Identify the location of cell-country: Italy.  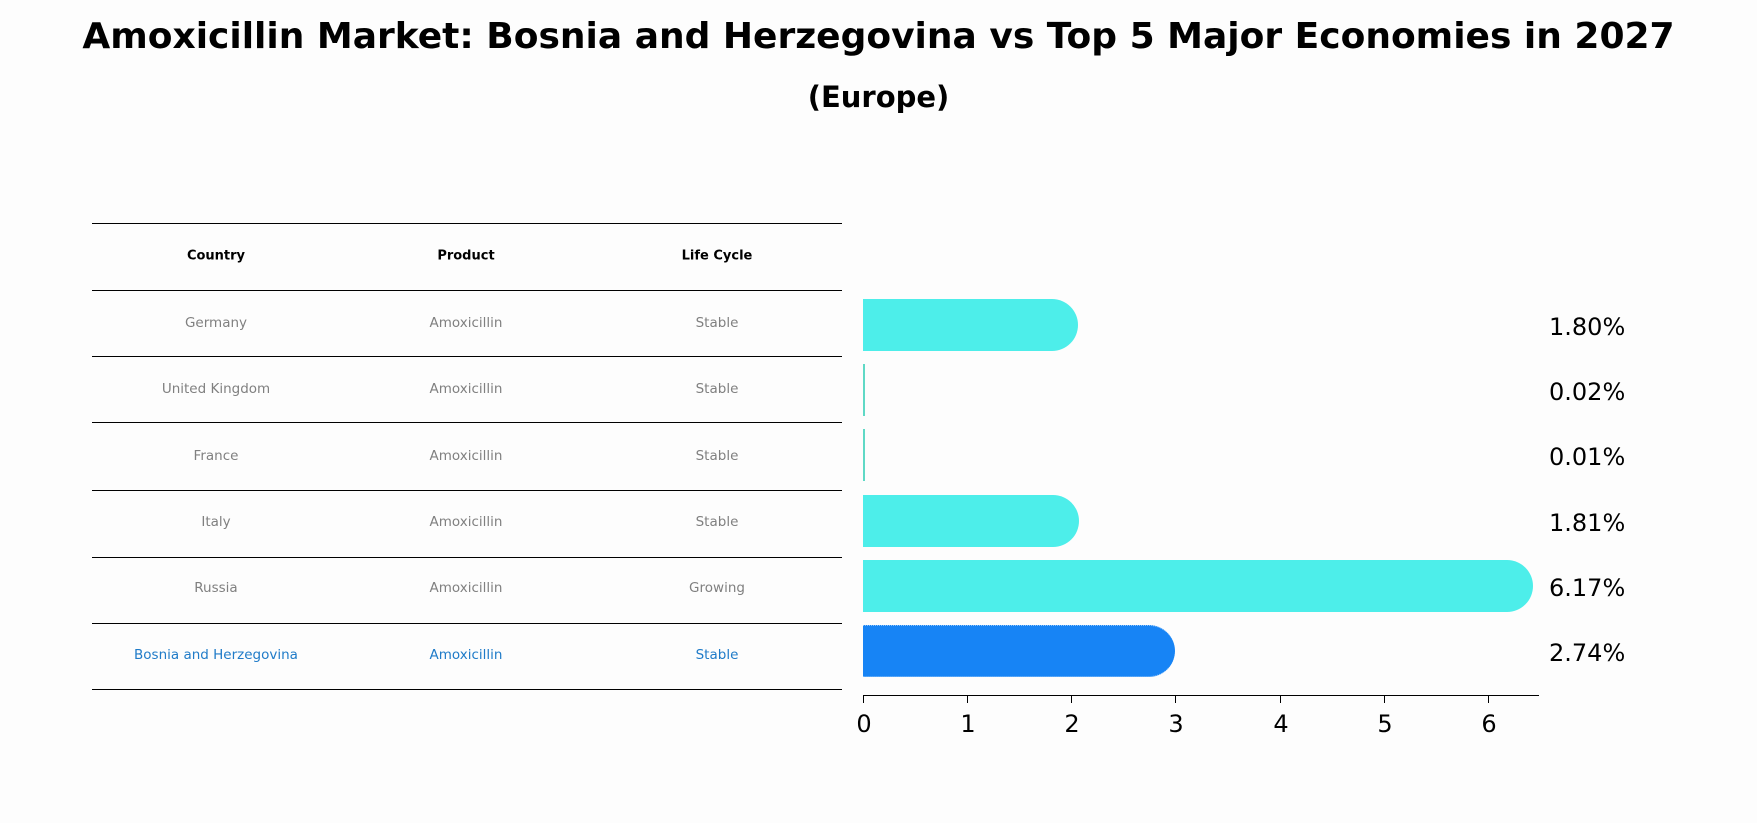
(216, 522).